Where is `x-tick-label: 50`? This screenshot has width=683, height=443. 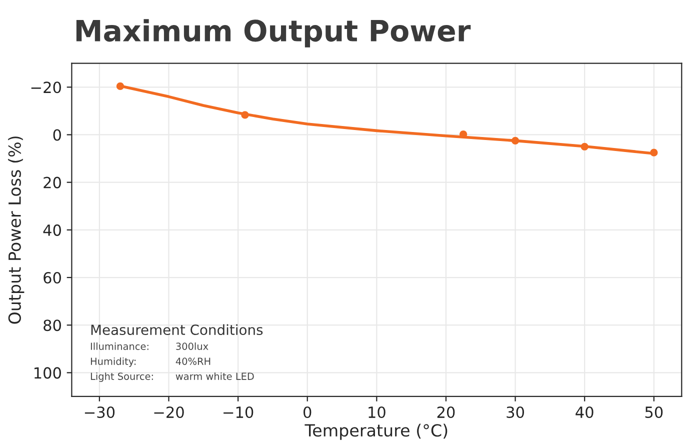 x-tick-label: 50 is located at coordinates (654, 412).